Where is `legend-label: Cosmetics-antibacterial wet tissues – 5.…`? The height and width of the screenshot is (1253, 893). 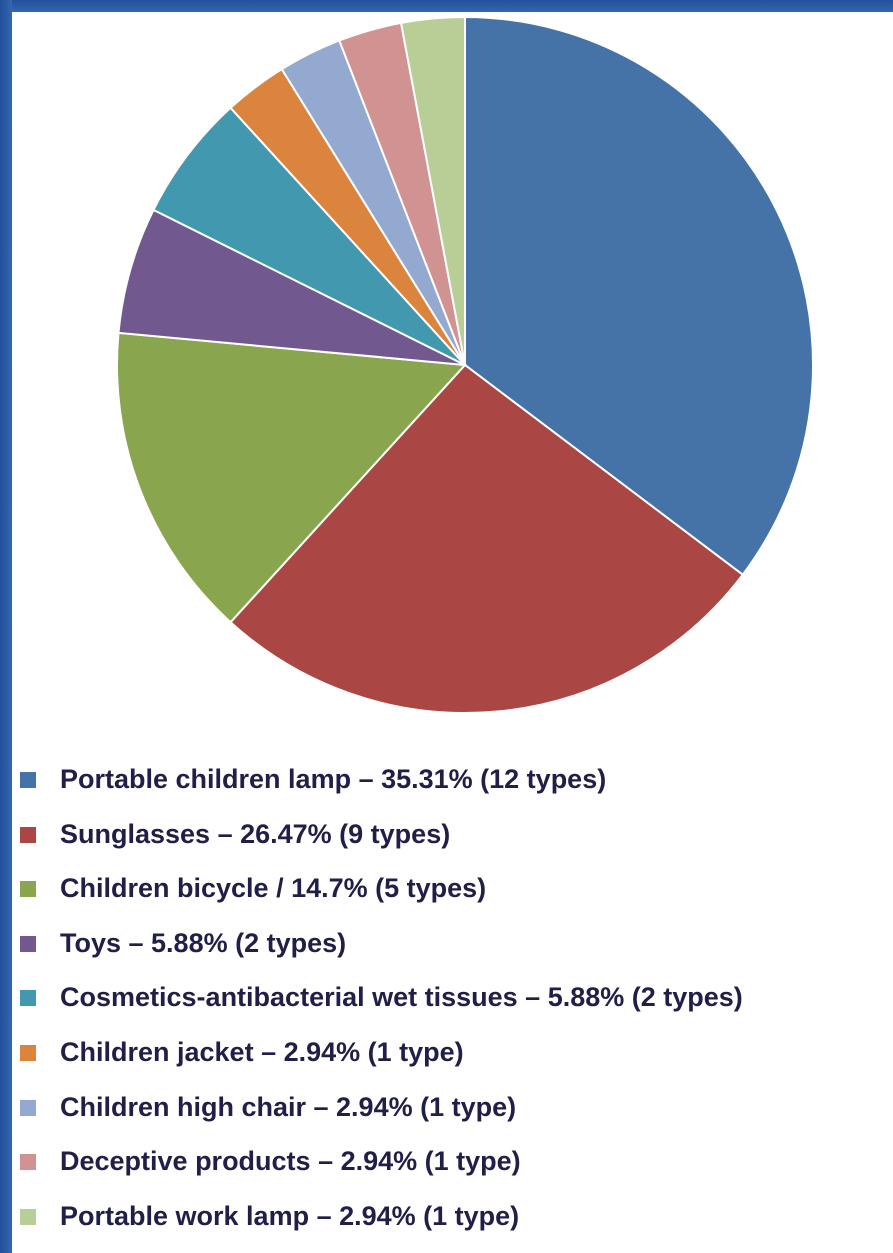 legend-label: Cosmetics-antibacterial wet tissues – 5.… is located at coordinates (401, 997).